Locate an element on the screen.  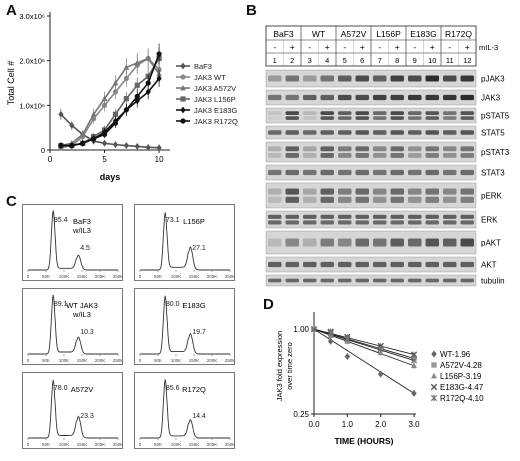
blot-row-label: ERK is located at coordinates (489, 220).